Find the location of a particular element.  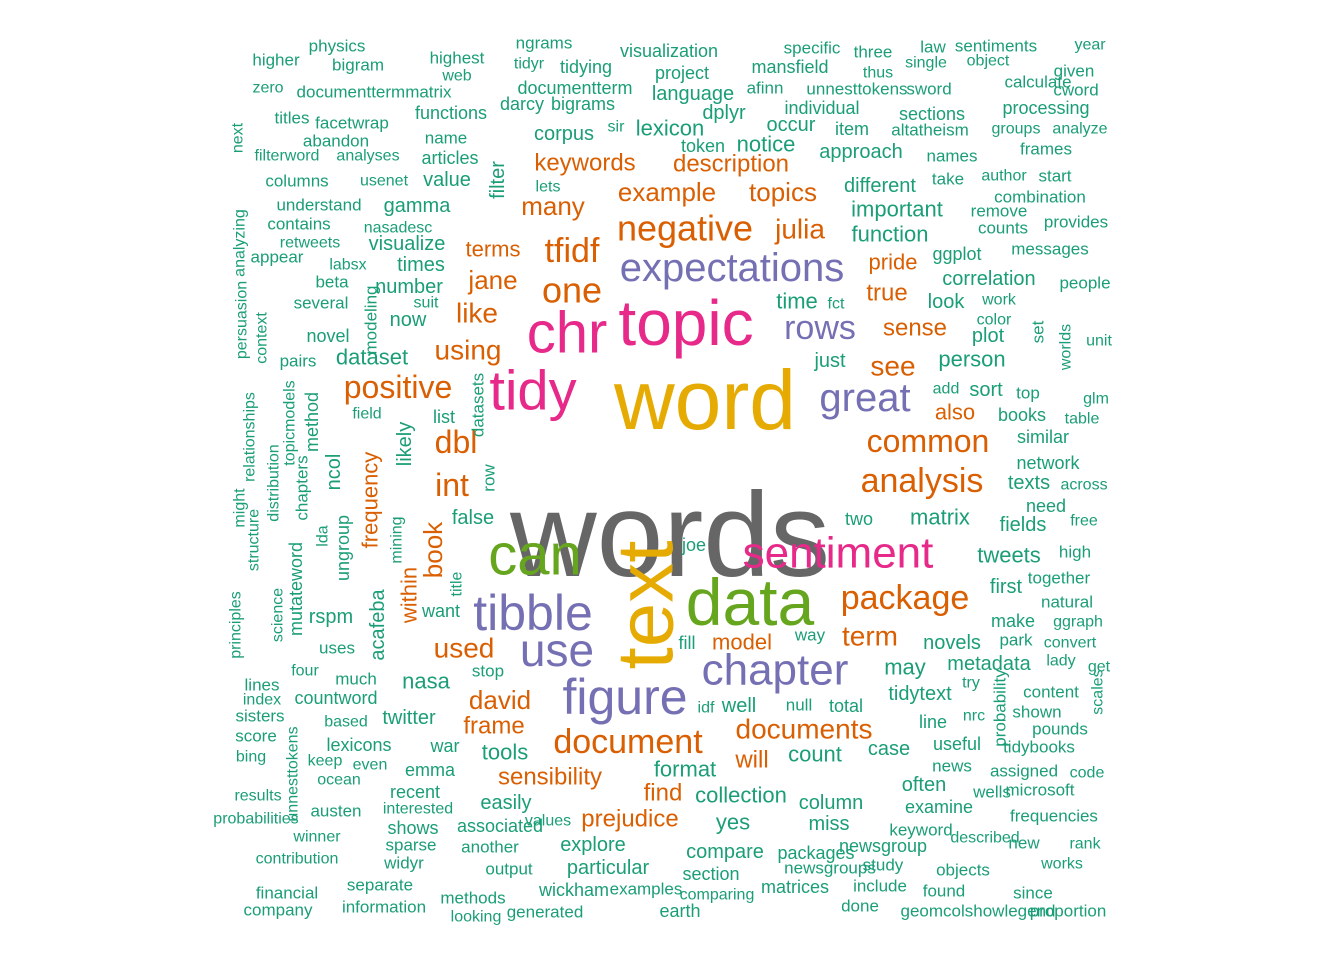

word-another: another is located at coordinates (490, 847).